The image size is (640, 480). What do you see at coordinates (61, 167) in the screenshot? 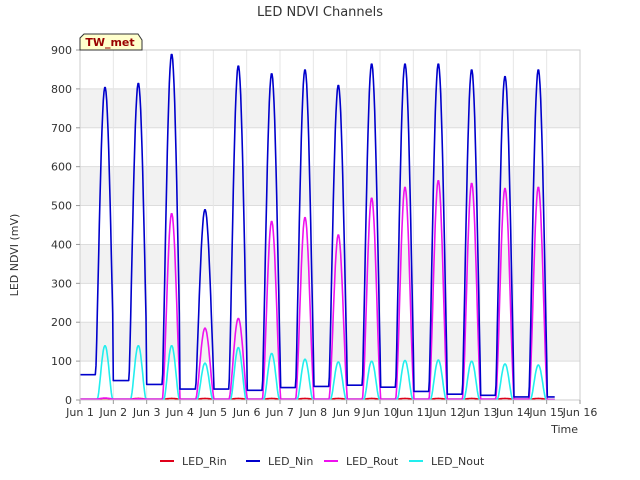
I see `y-tick-label: 600` at bounding box center [61, 167].